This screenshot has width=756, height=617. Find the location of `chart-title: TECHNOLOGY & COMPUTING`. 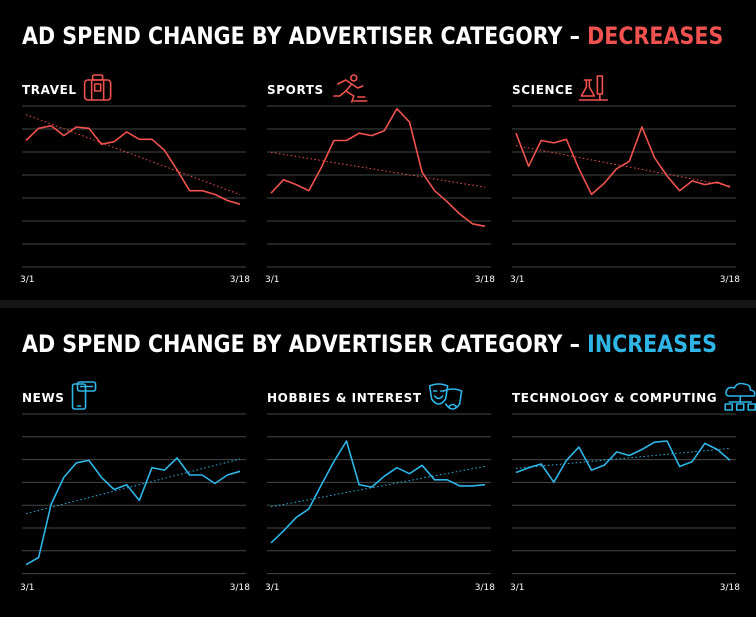

chart-title: TECHNOLOGY & COMPUTING is located at coordinates (614, 398).